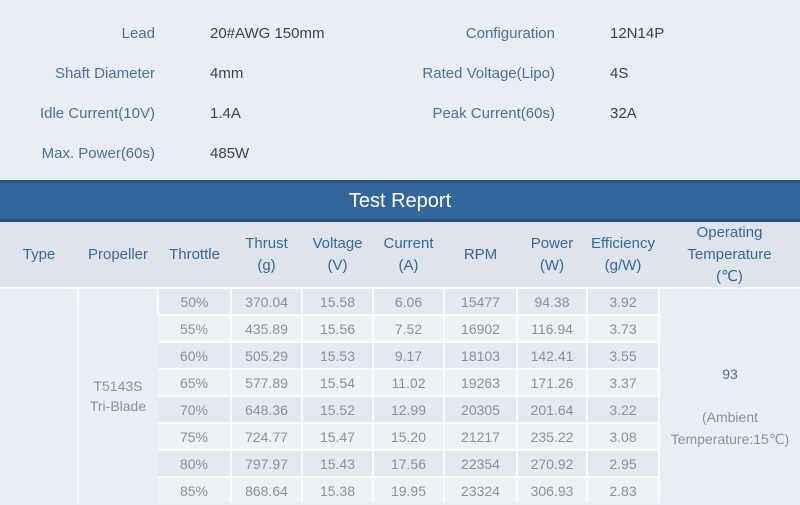 The width and height of the screenshot is (800, 505). What do you see at coordinates (400, 490) in the screenshot?
I see `table-row: 85% 868.64 15.38 19.95 23324 306.93 2.83` at bounding box center [400, 490].